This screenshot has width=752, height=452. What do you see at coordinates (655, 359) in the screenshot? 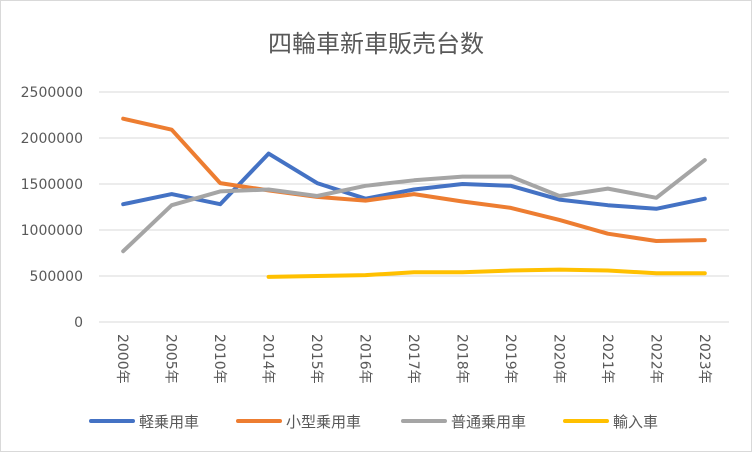
I see `x-tick-label: 2022年` at bounding box center [655, 359].